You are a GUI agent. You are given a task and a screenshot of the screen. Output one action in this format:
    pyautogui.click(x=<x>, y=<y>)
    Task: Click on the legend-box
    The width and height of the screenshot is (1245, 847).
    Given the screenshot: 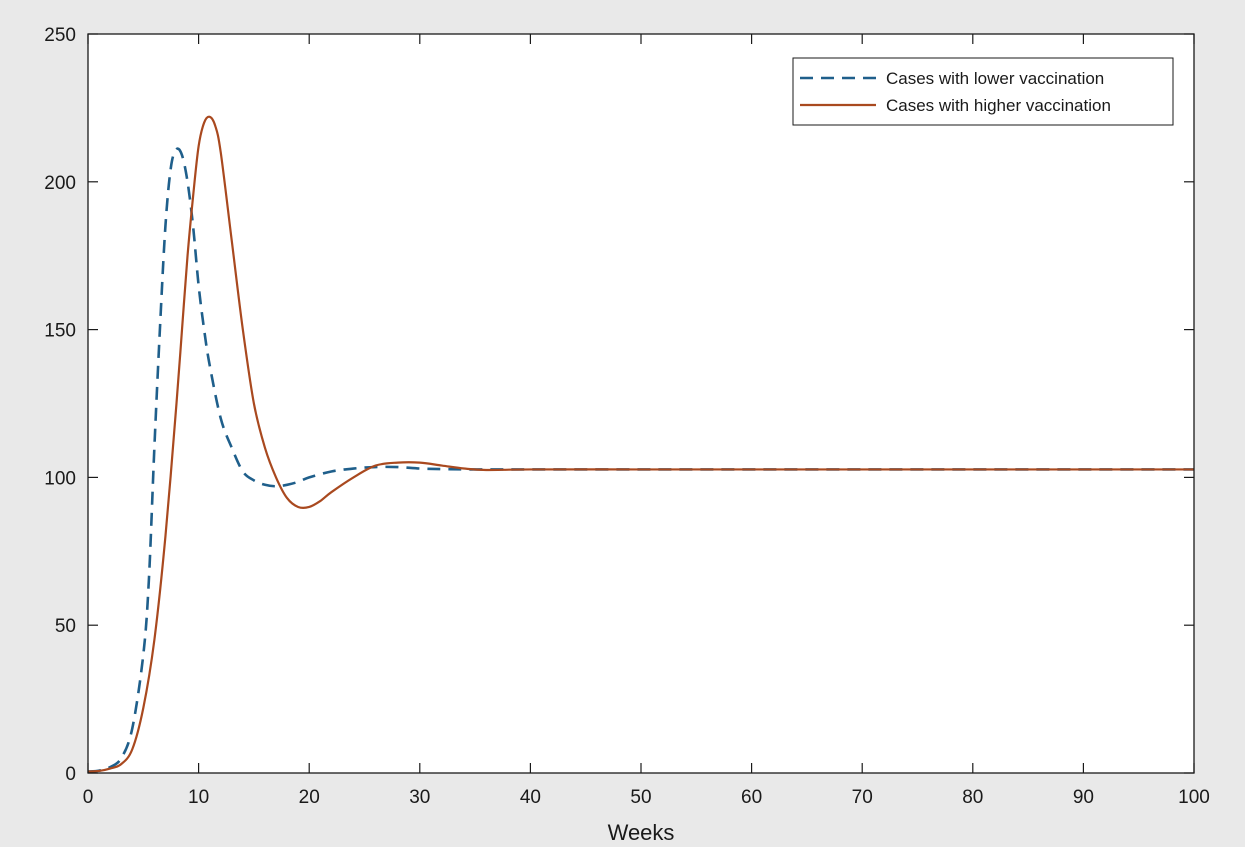 What is the action you would take?
    pyautogui.click(x=983, y=91)
    